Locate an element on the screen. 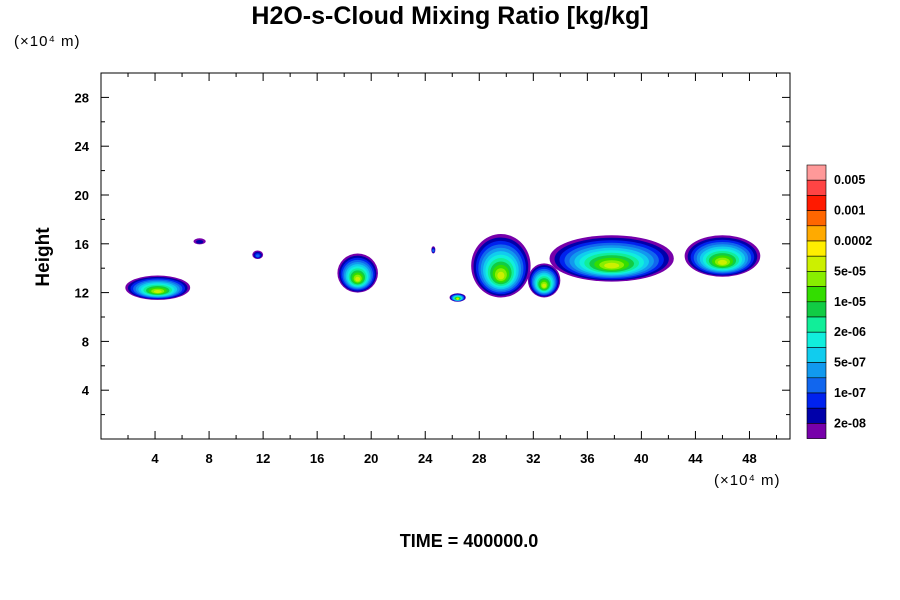 This screenshot has height=600, width=900. colorbar-label: 1e-05 is located at coordinates (850, 302).